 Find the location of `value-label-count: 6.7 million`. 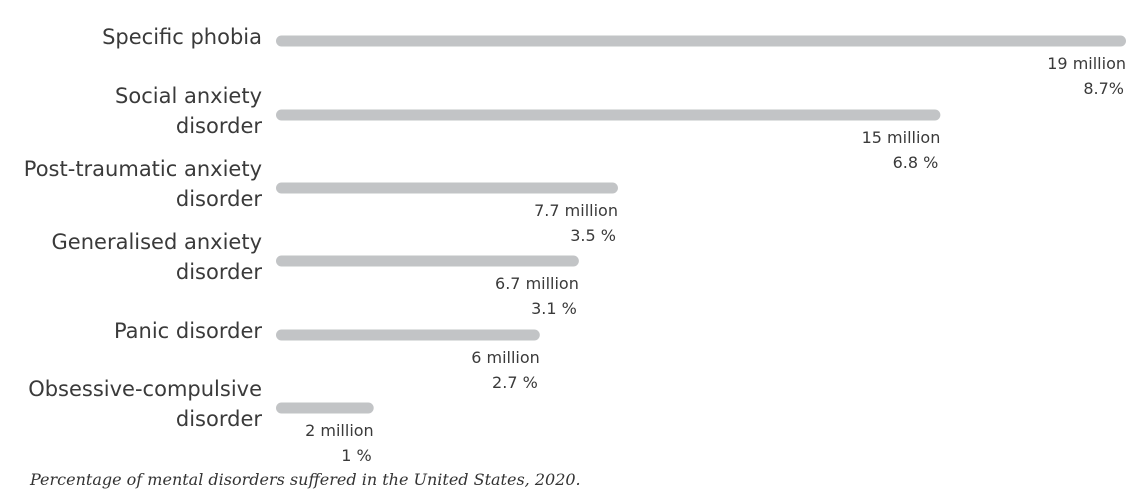

value-label-count: 6.7 million is located at coordinates (537, 283).